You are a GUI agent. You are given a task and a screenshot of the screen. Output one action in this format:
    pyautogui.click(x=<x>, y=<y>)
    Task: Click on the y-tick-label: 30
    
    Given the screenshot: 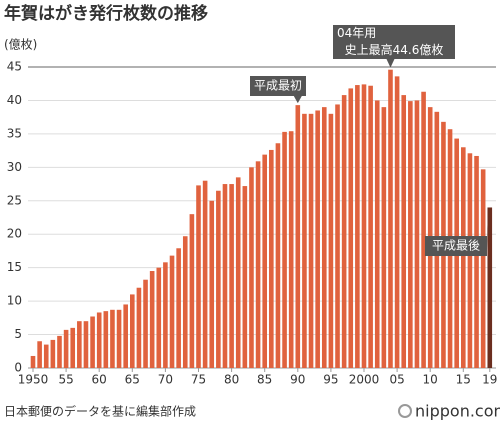 What is the action you would take?
    pyautogui.click(x=14, y=167)
    